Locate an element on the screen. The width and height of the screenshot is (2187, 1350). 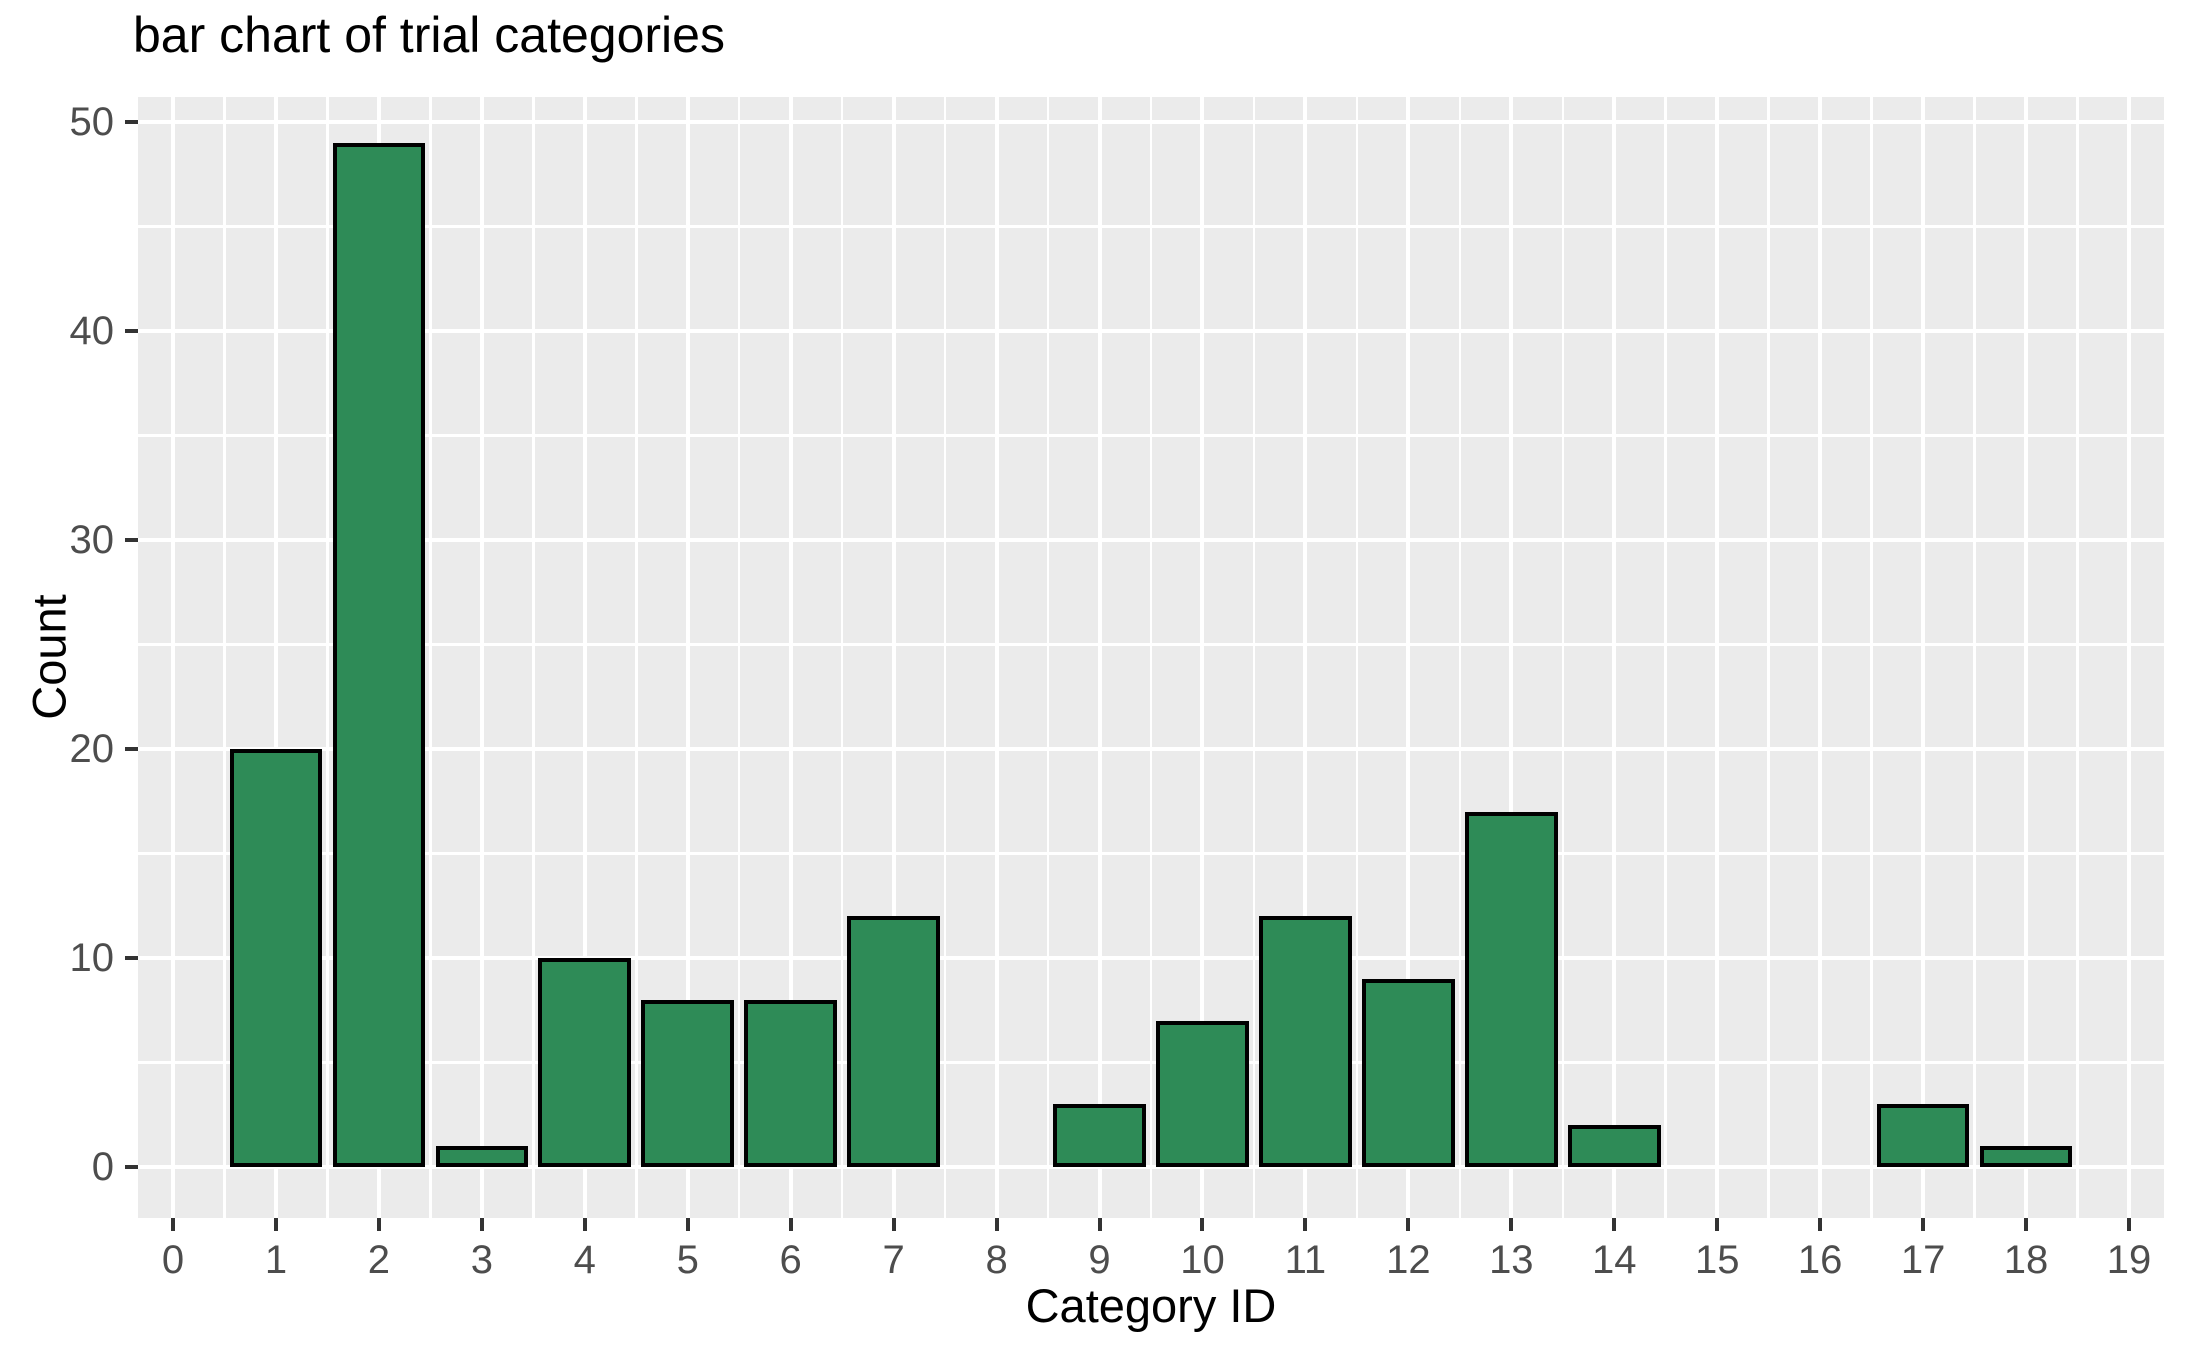
x-tick-label-0: 0 is located at coordinates (173, 1260).